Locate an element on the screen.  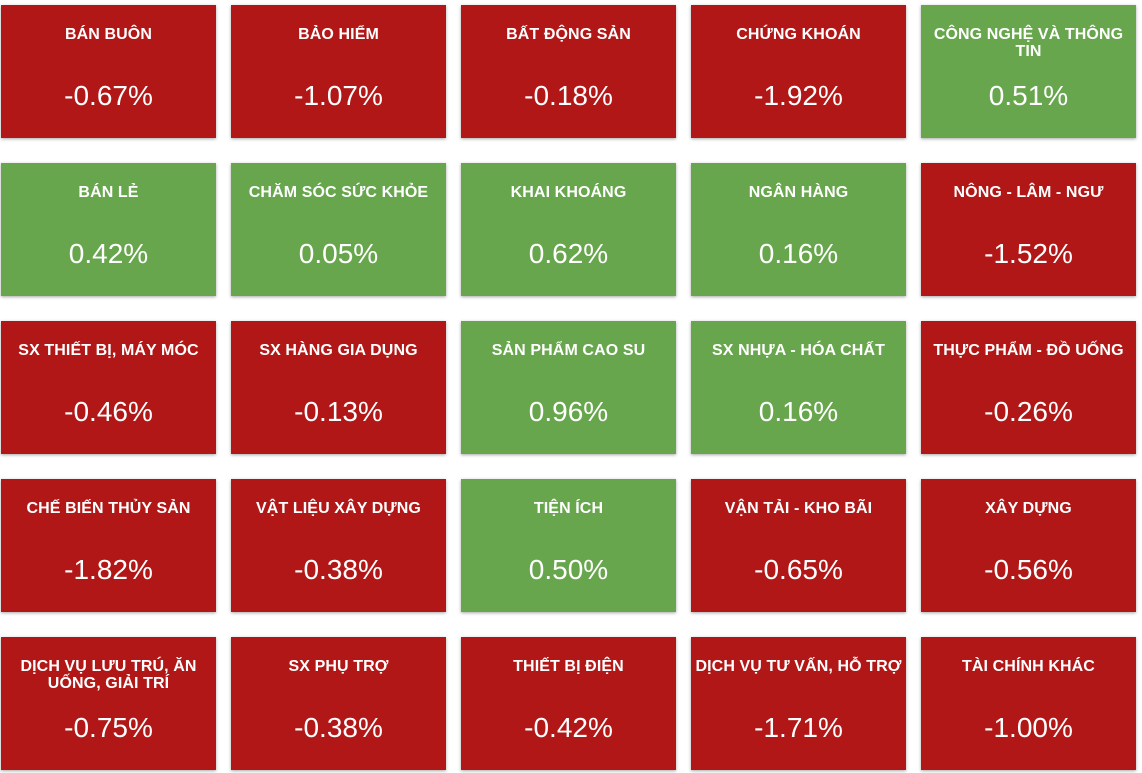
sector-change: -0.13% is located at coordinates (338, 411).